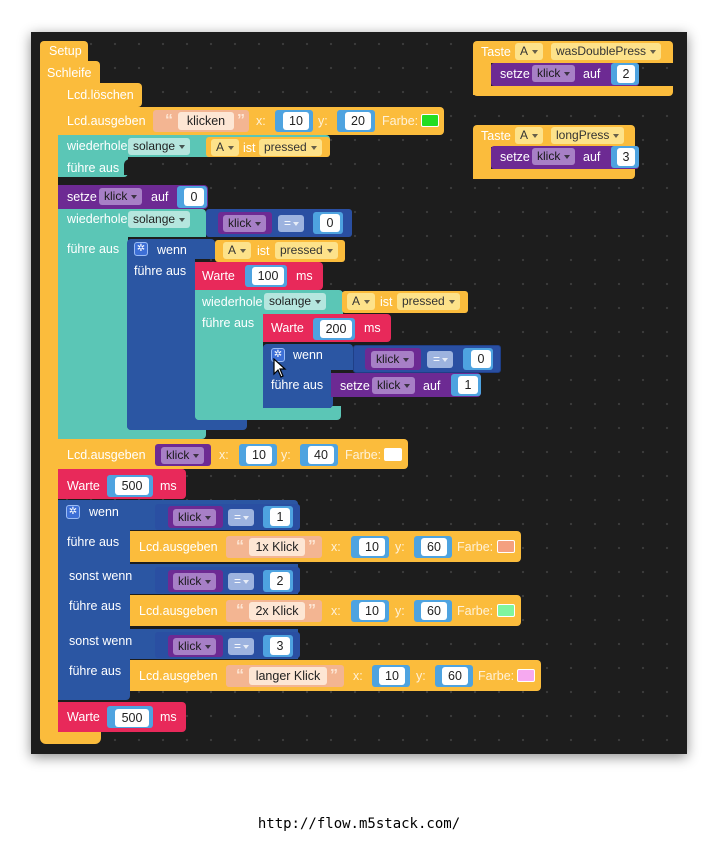 This screenshot has height=865, width=718. What do you see at coordinates (241, 517) in the screenshot?
I see `eq-dropdown-3: =` at bounding box center [241, 517].